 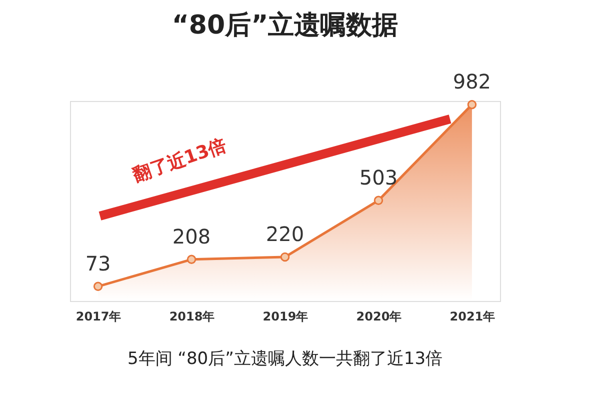 What do you see at coordinates (285, 234) in the screenshot?
I see `data-label: 220` at bounding box center [285, 234].